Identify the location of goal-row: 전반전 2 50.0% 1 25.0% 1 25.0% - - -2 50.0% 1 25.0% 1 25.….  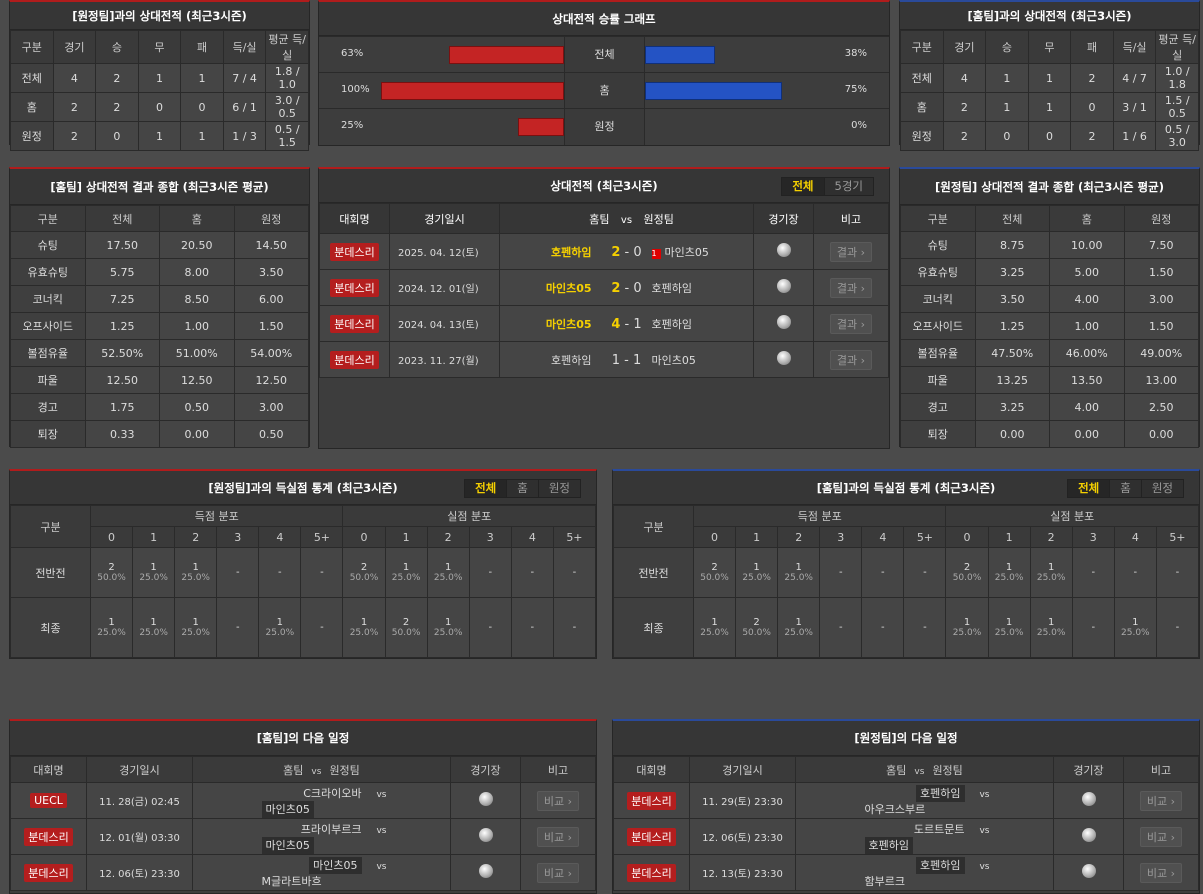
(303, 572).